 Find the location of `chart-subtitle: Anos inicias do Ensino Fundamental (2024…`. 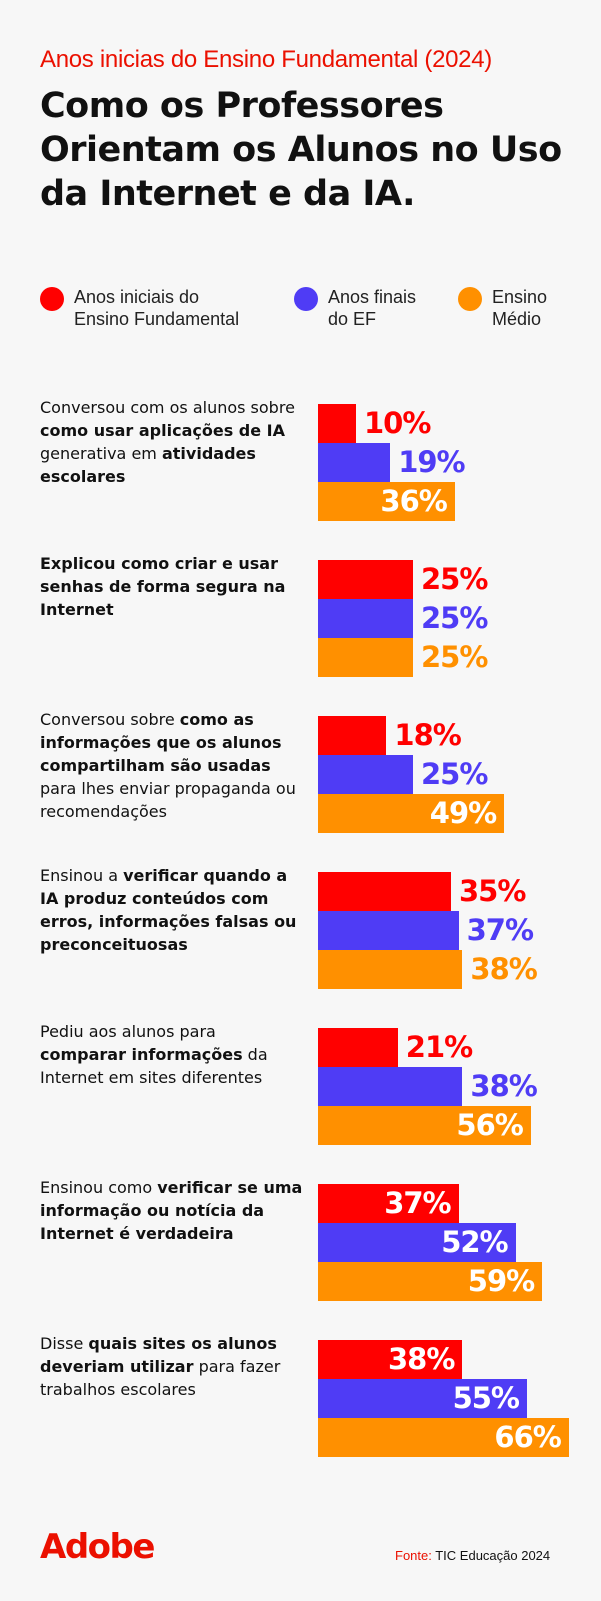

chart-subtitle: Anos inicias do Ensino Fundamental (2024… is located at coordinates (266, 59).